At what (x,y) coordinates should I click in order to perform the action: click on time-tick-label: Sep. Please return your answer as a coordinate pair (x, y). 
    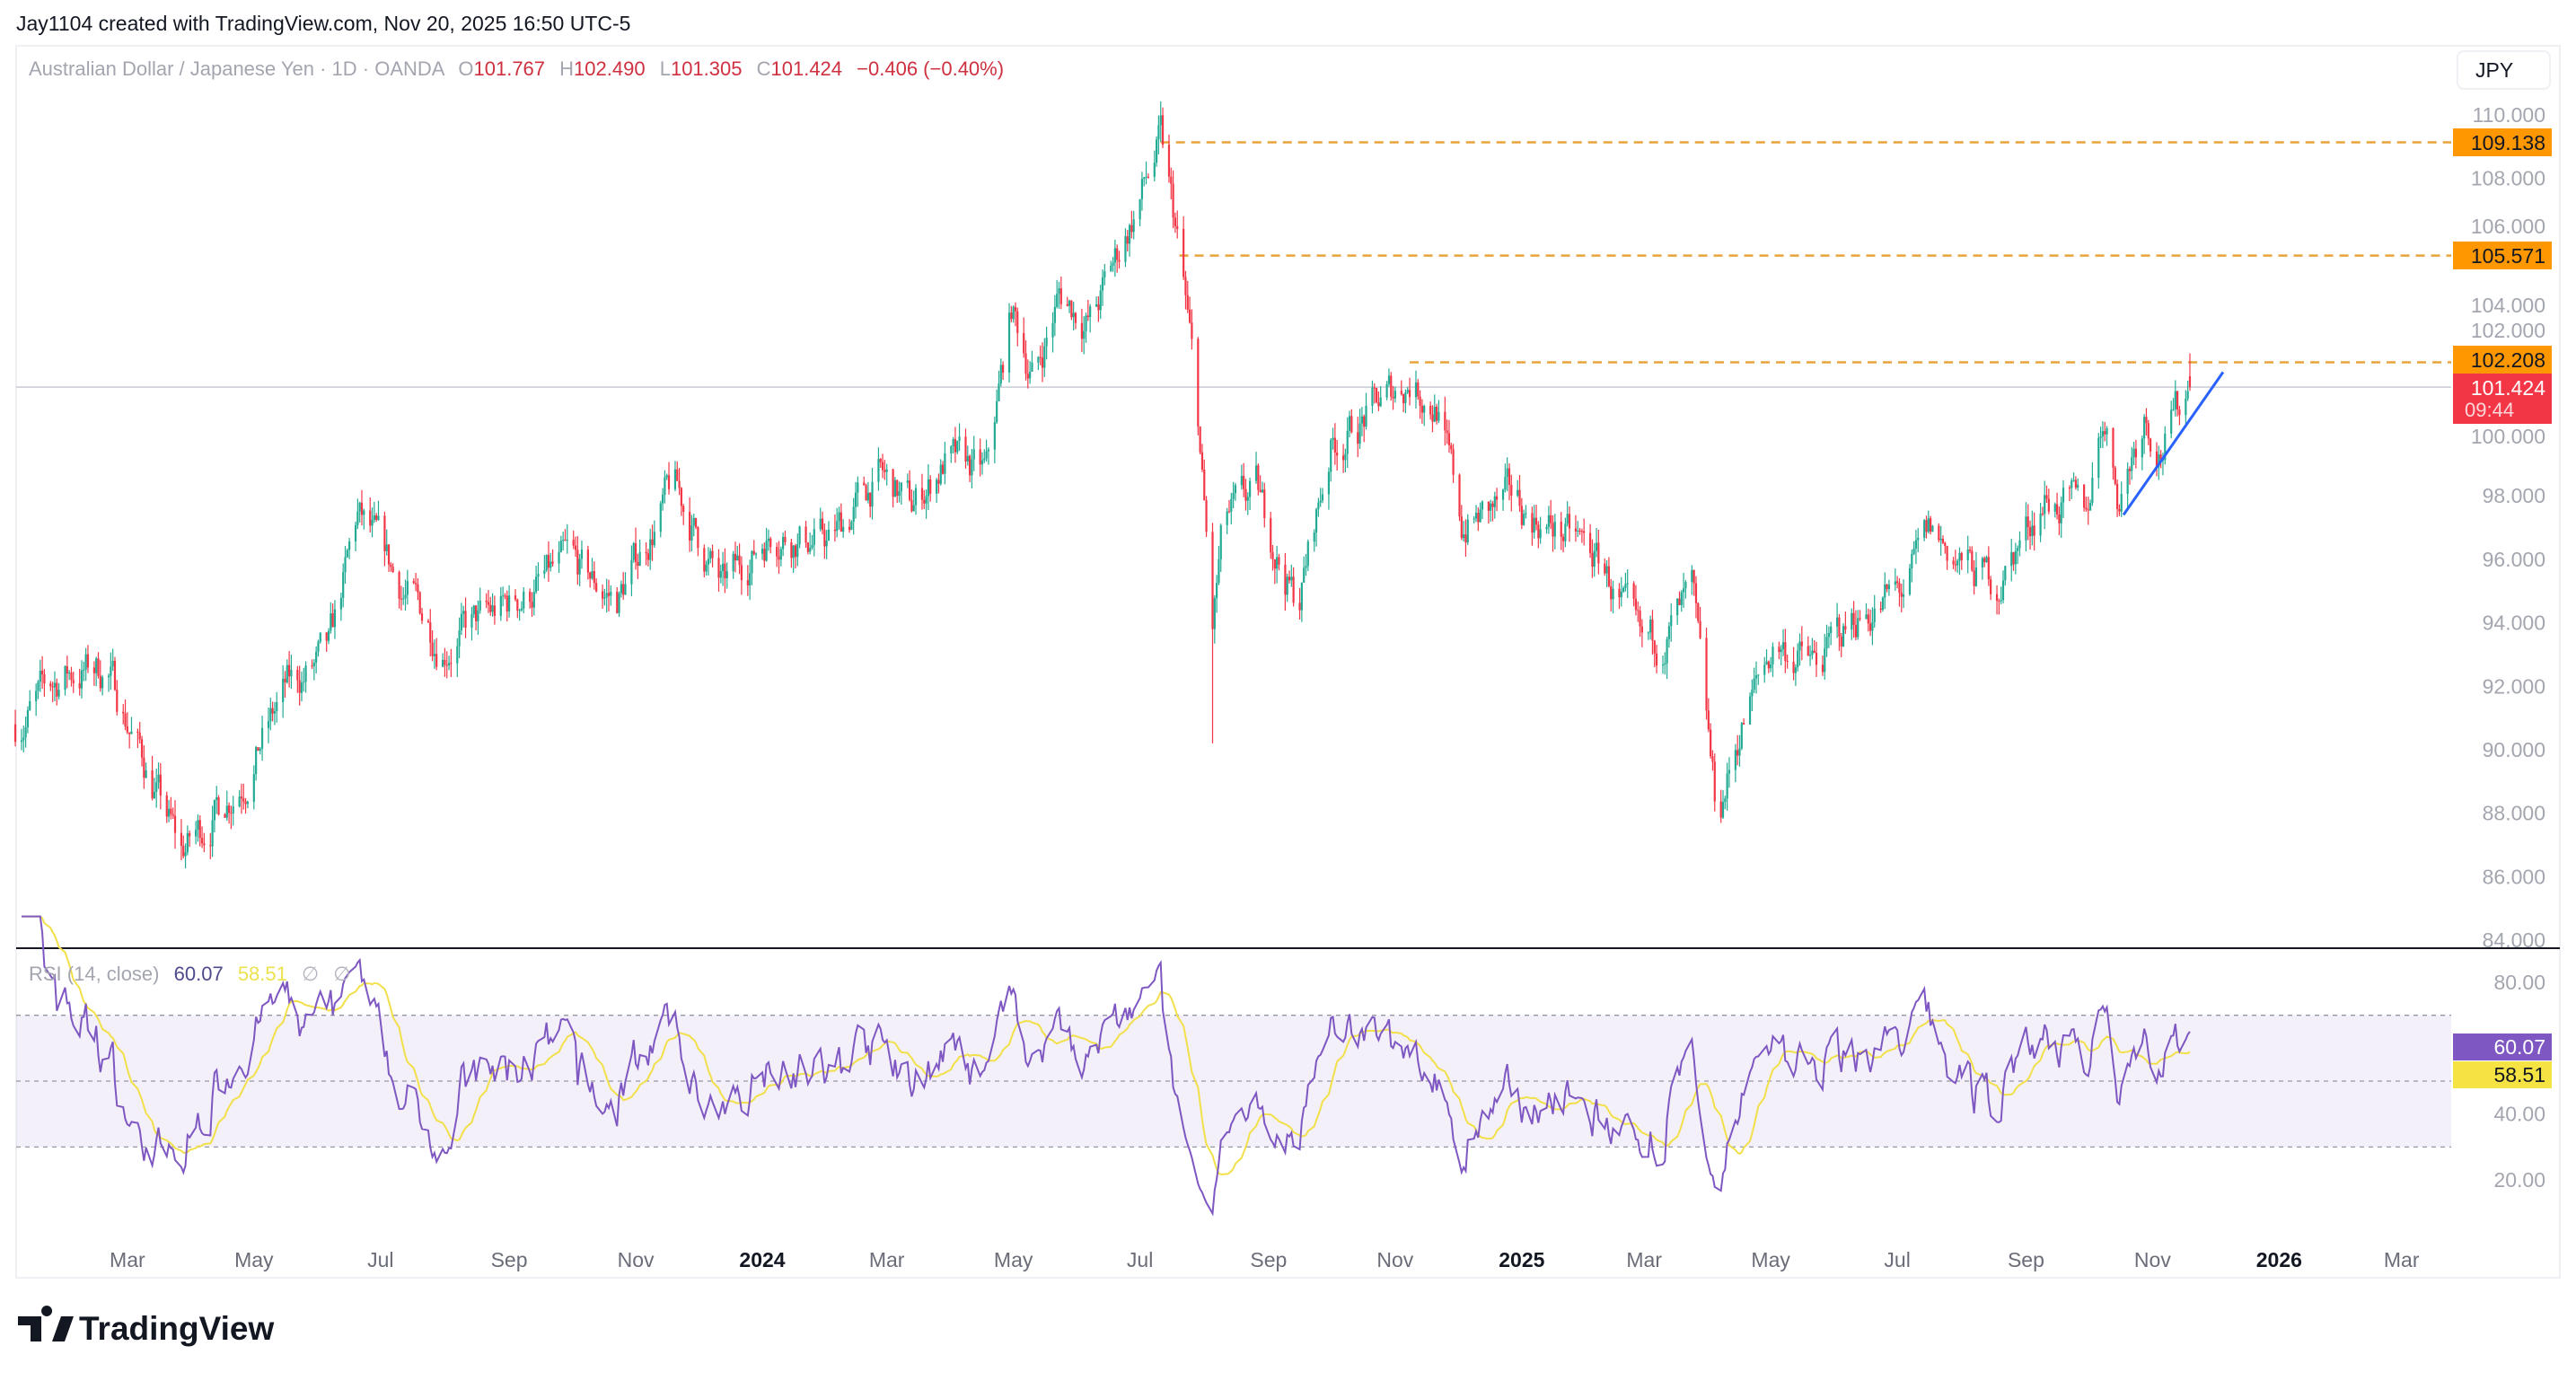
    Looking at the image, I should click on (1268, 1259).